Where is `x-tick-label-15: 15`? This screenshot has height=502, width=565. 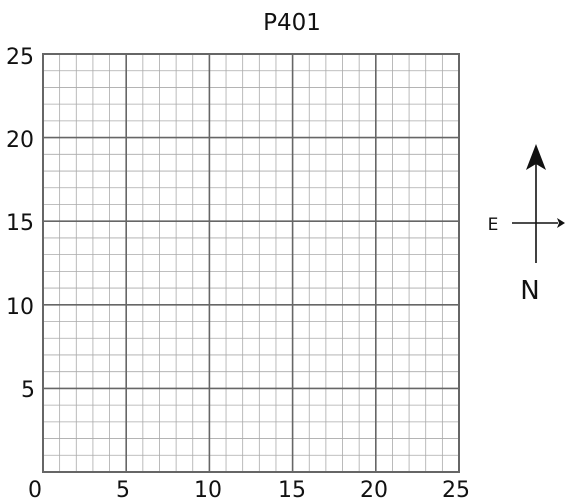 x-tick-label-15: 15 is located at coordinates (292, 490).